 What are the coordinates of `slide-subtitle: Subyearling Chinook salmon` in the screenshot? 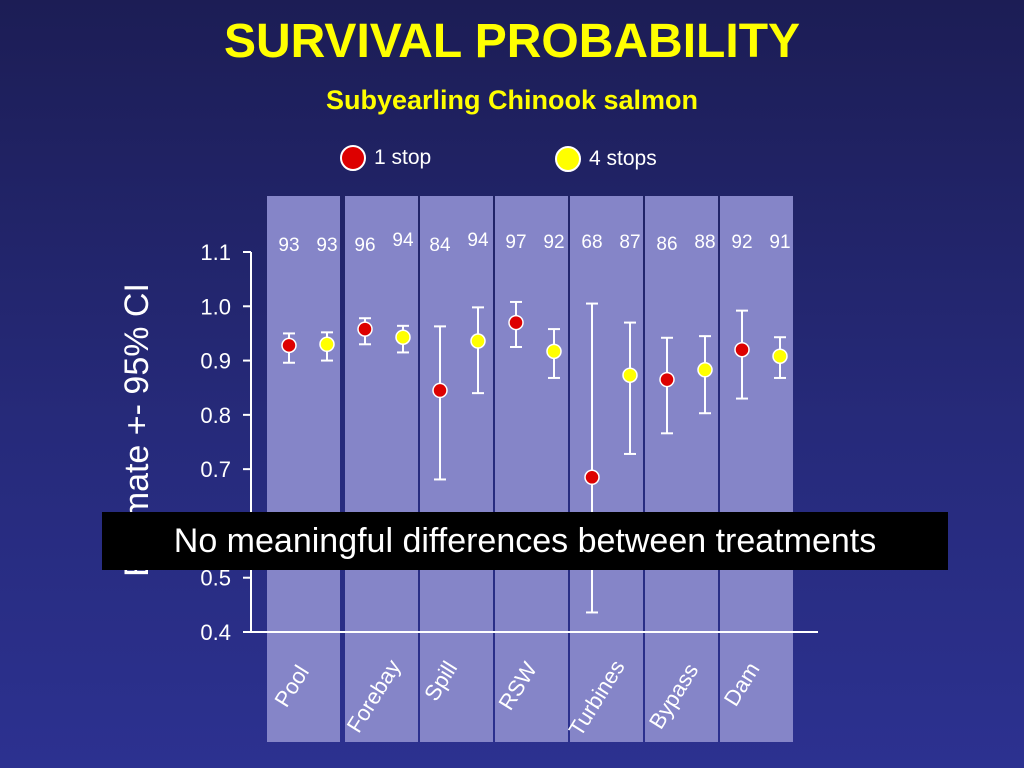 It's located at (512, 100).